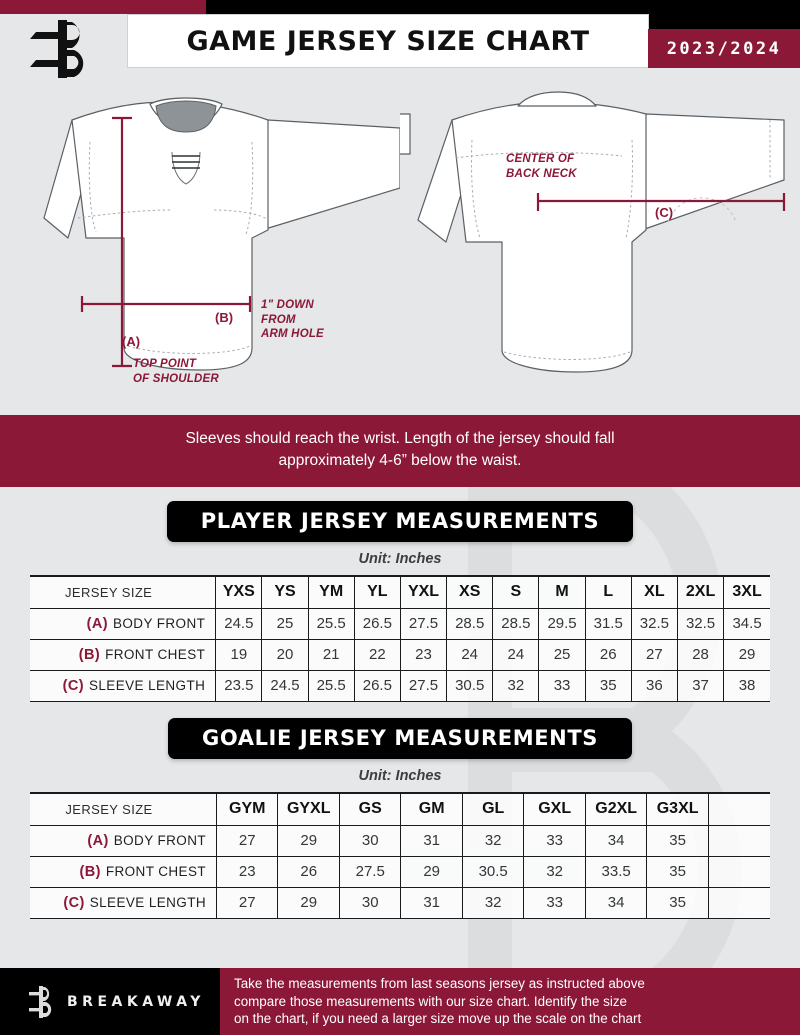  I want to click on player-unit-label: Unit: Inches, so click(400, 559).